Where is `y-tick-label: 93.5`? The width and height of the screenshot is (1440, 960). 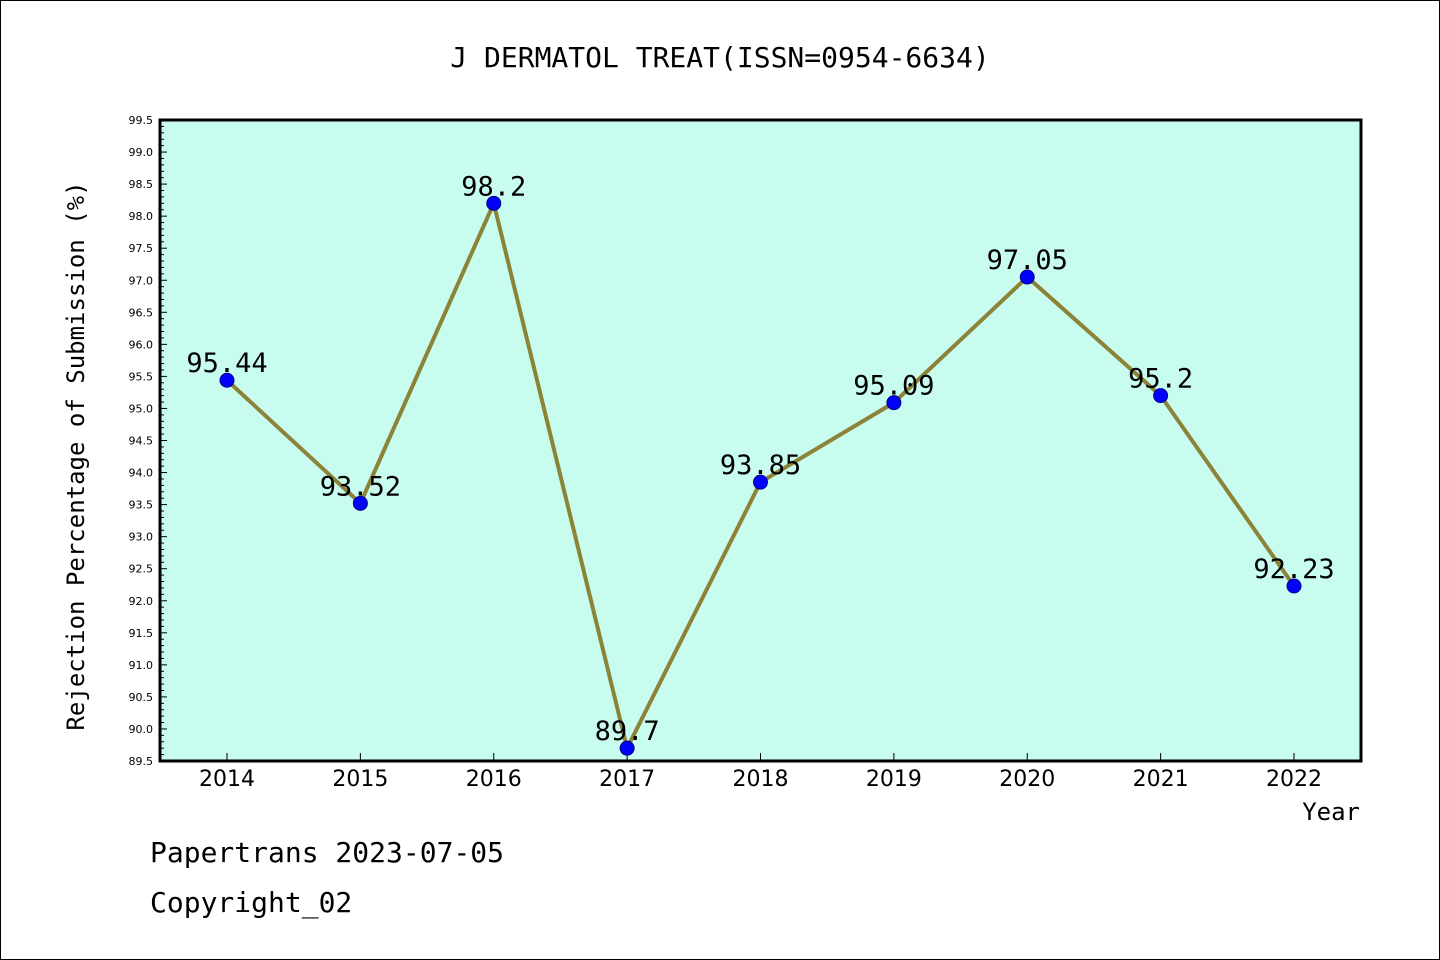
y-tick-label: 93.5 is located at coordinates (141, 505).